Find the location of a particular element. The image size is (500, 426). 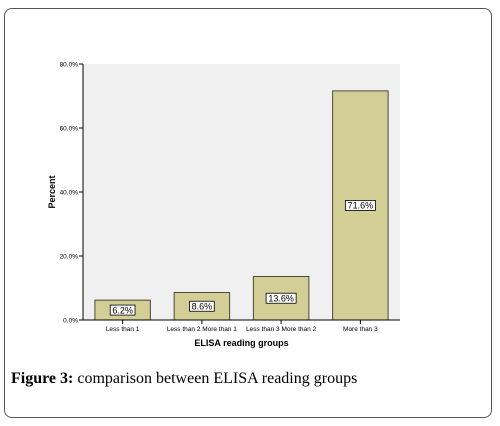

y-axis-title: Percent is located at coordinates (52, 191).